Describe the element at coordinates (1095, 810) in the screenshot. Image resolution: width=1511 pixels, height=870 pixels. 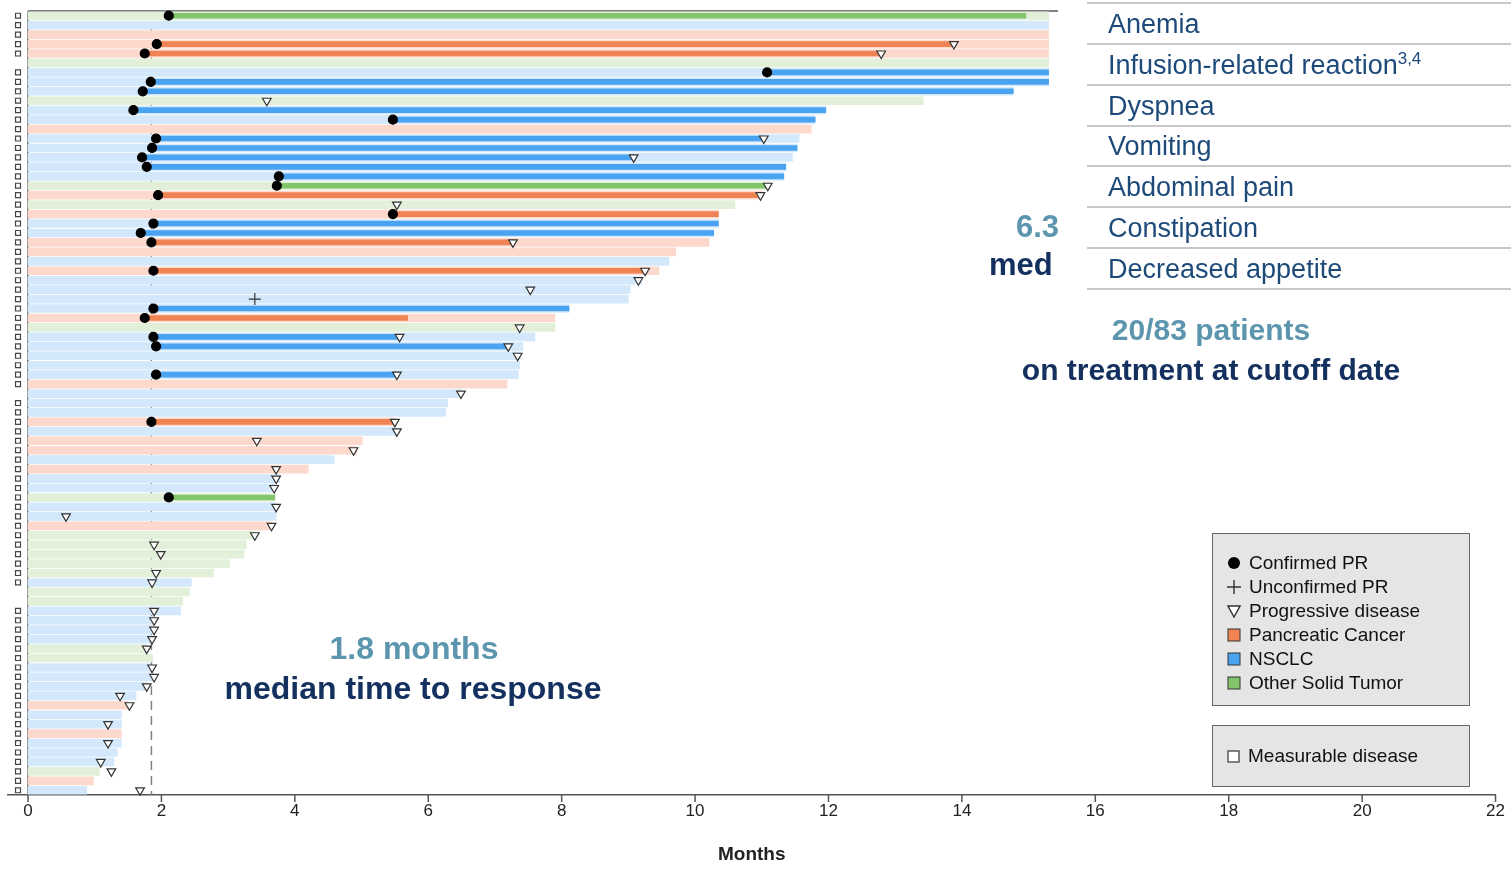
I see `x-tick-label: 16` at that location.